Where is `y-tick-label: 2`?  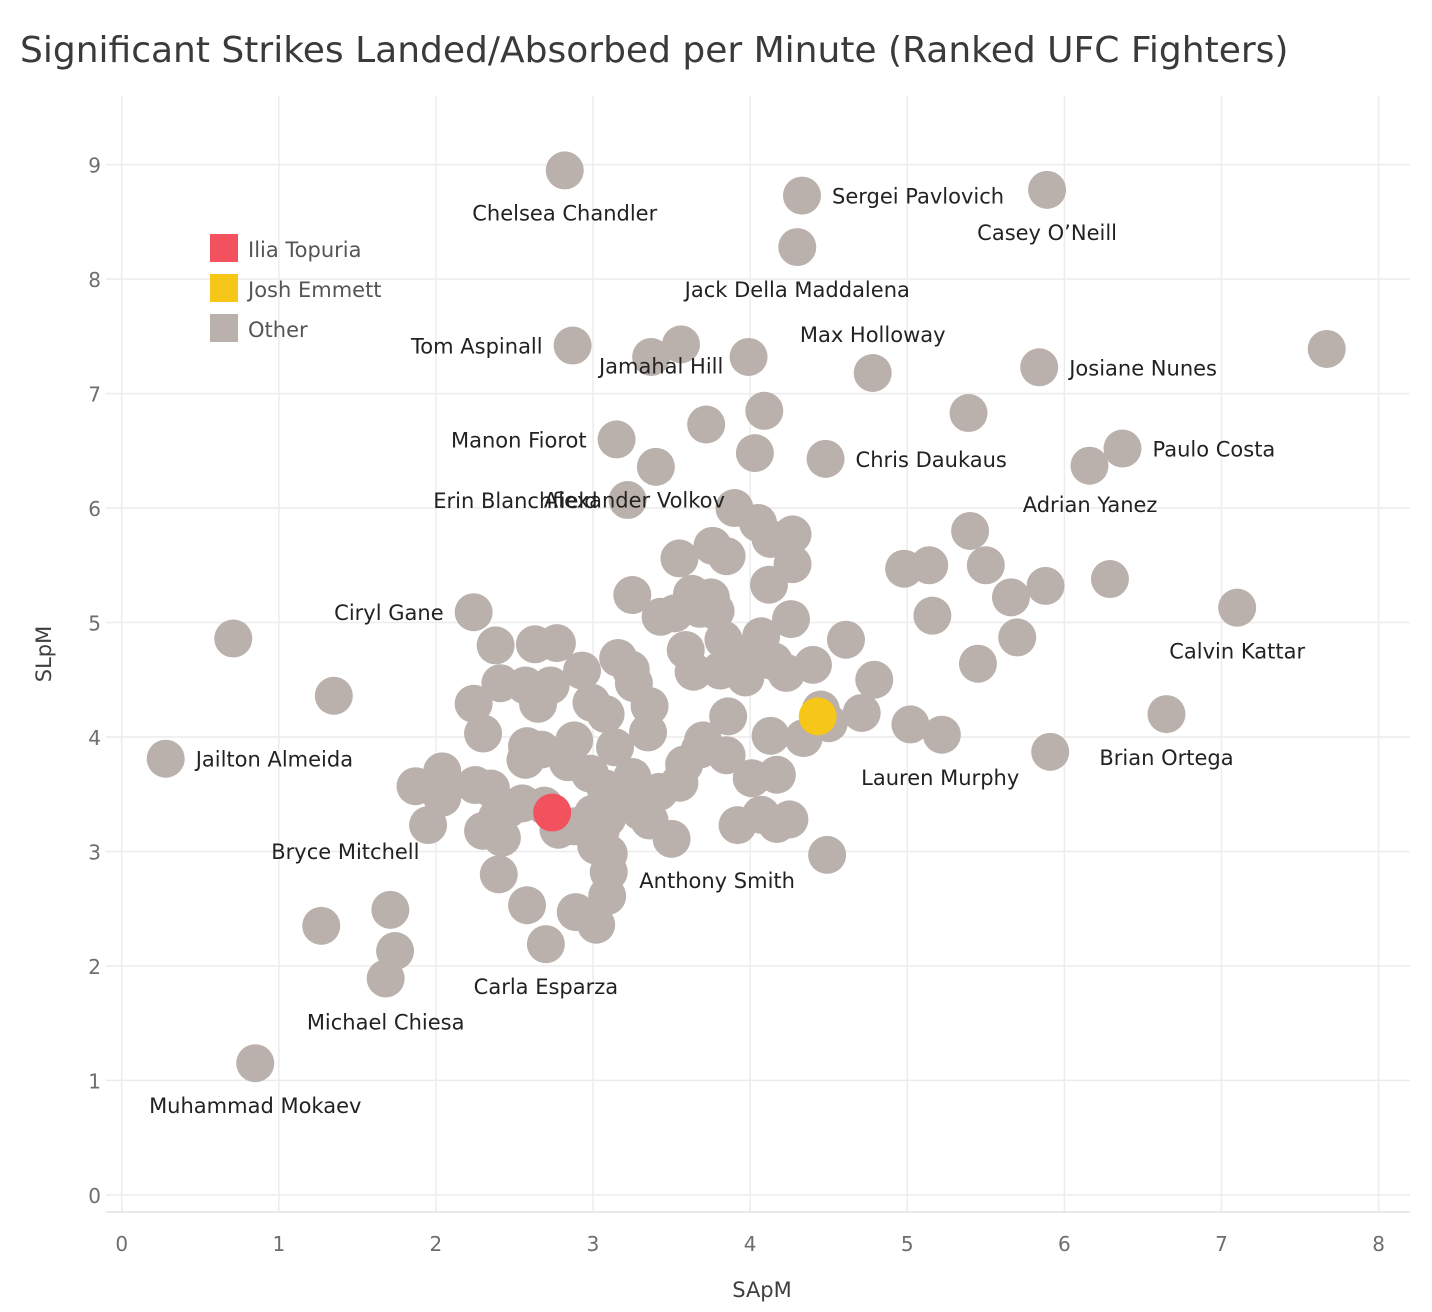
y-tick-label: 2 is located at coordinates (94, 967).